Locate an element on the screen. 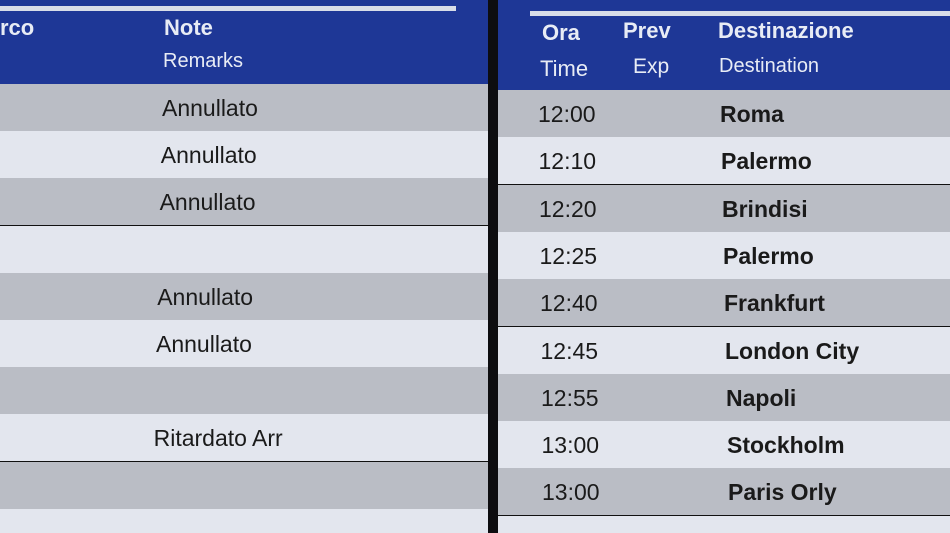 This screenshot has height=533, width=950. time-cell: 12:55 is located at coordinates (570, 397).